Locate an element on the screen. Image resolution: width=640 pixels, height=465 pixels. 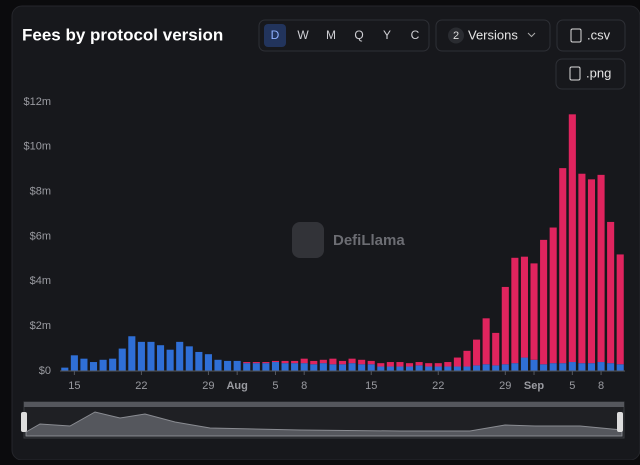
brush-bar is located at coordinates (324, 404).